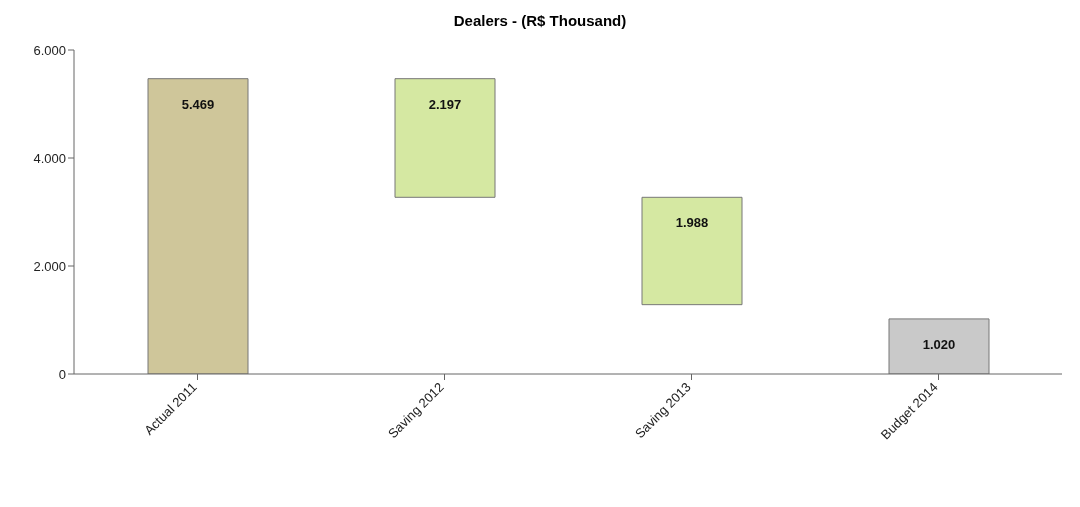 This screenshot has height=507, width=1080. Describe the element at coordinates (49, 158) in the screenshot. I see `y-tick-label: 4.000` at that location.